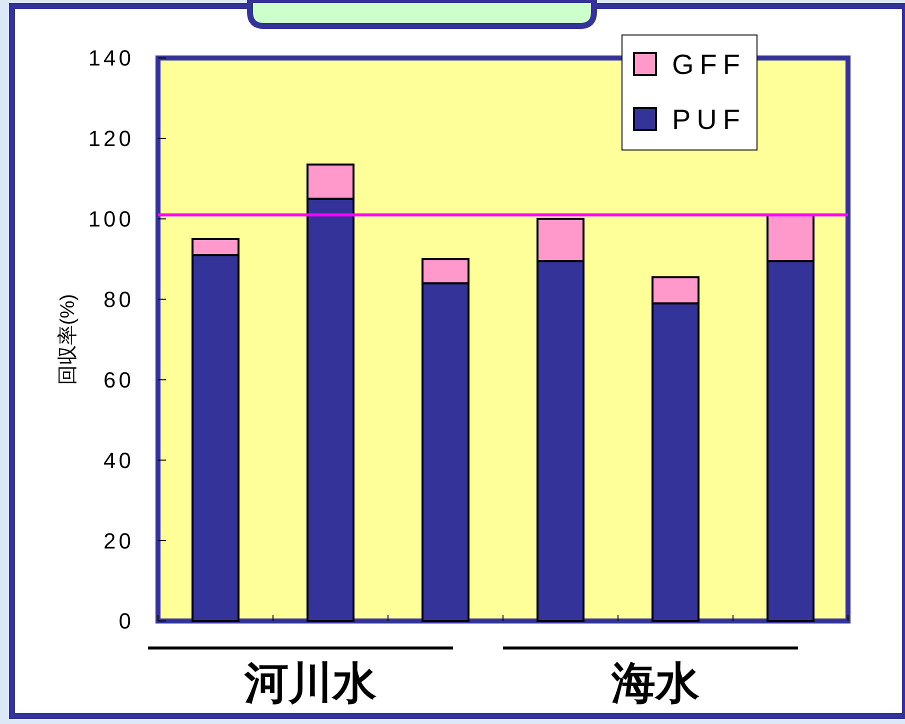 Image resolution: width=905 pixels, height=724 pixels. I want to click on y-axis-title: 回収率(%), so click(68, 340).